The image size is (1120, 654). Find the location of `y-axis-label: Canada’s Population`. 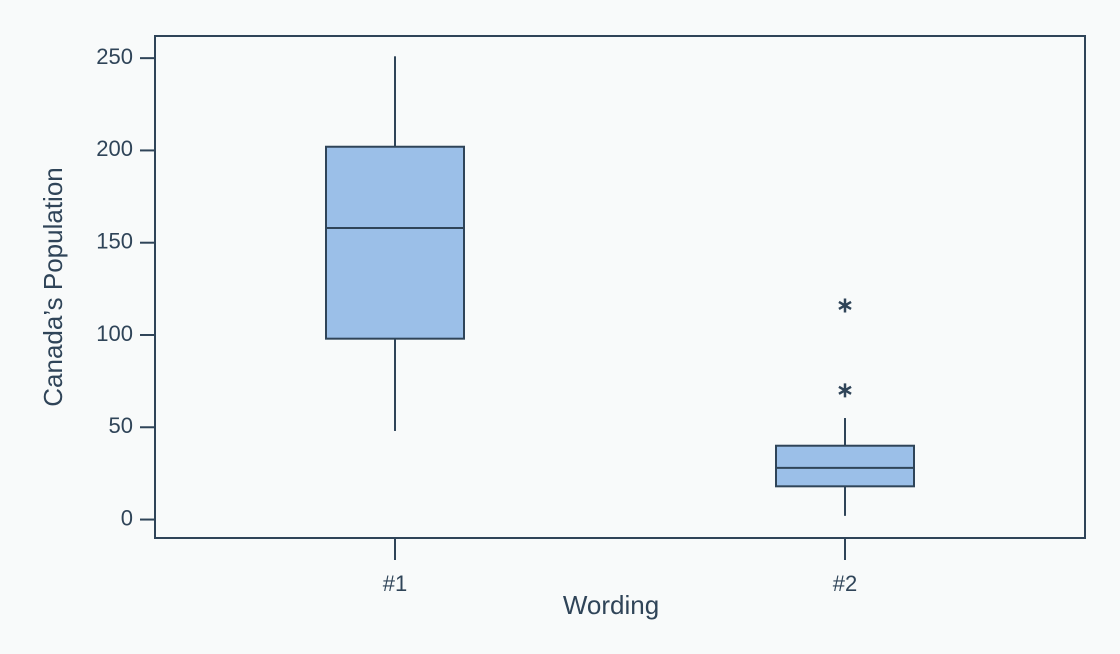

y-axis-label: Canada’s Population is located at coordinates (53, 286).